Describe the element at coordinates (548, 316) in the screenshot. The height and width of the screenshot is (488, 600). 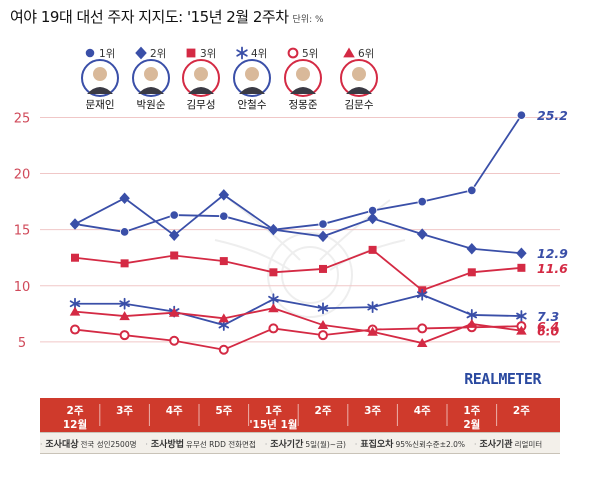
I see `series-end-label: 7.3` at that location.